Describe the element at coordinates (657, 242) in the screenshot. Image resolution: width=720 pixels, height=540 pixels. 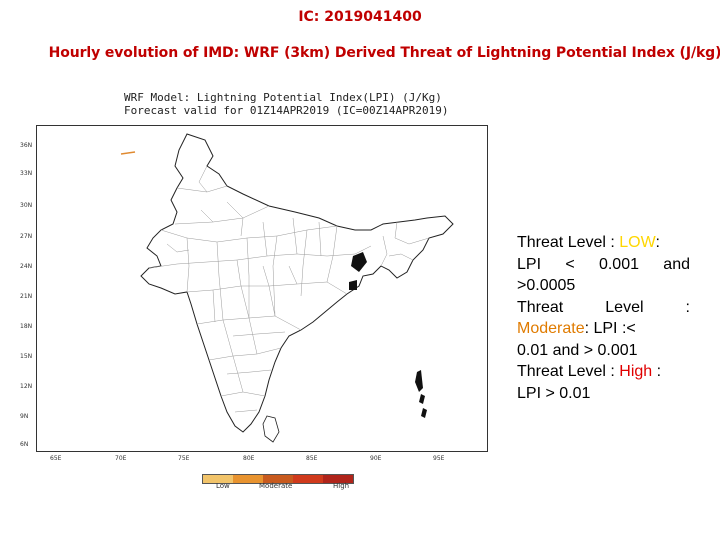
I see `threat-low-suffix: :` at that location.